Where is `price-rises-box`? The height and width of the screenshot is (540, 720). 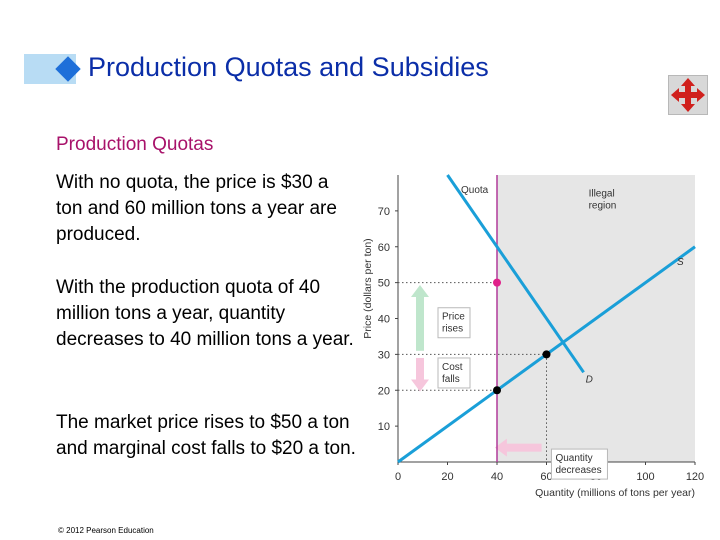
price-rises-box is located at coordinates (454, 323).